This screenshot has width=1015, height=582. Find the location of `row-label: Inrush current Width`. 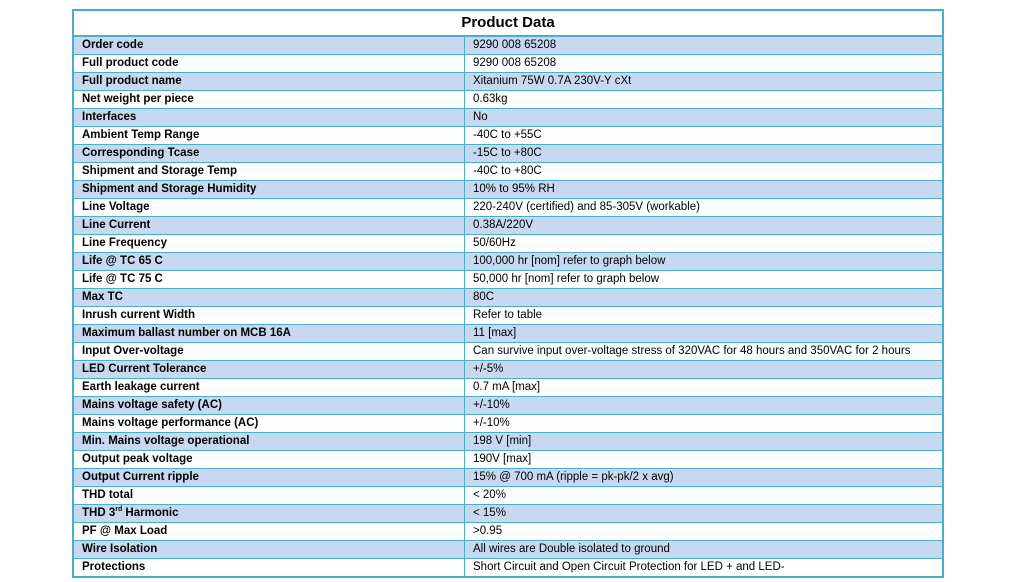

row-label: Inrush current Width is located at coordinates (269, 315).